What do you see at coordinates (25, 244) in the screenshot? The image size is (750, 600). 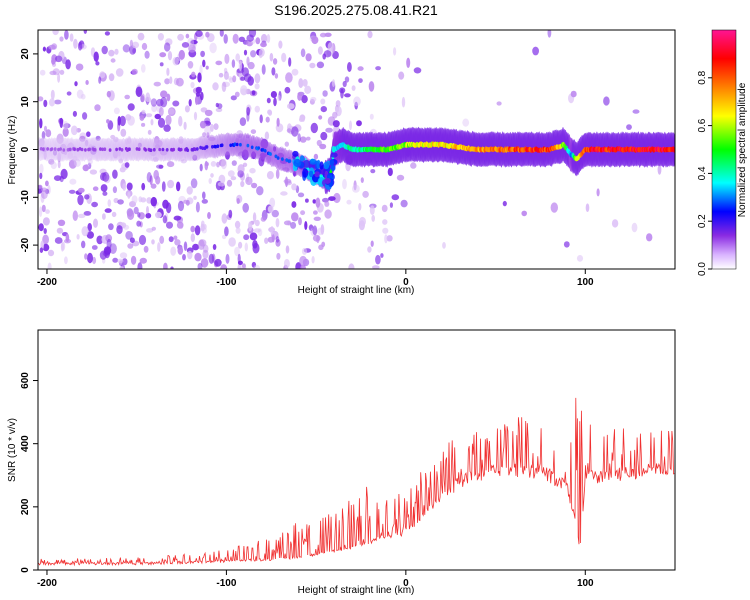 I see `spectrogram-y-tick-label: -20` at bounding box center [25, 244].